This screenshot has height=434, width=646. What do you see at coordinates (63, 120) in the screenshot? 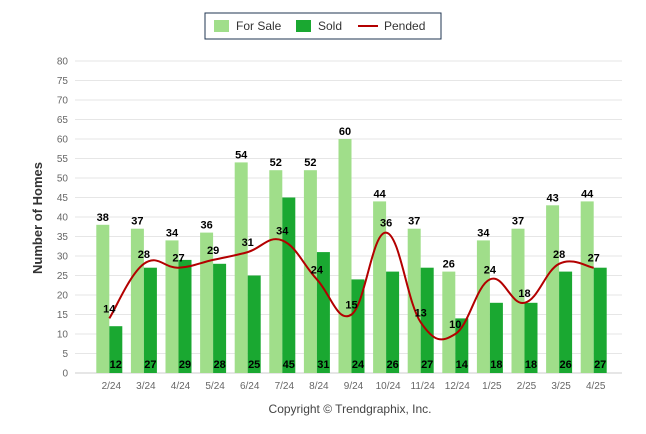
I see `y-tick-label: 65` at bounding box center [63, 120].